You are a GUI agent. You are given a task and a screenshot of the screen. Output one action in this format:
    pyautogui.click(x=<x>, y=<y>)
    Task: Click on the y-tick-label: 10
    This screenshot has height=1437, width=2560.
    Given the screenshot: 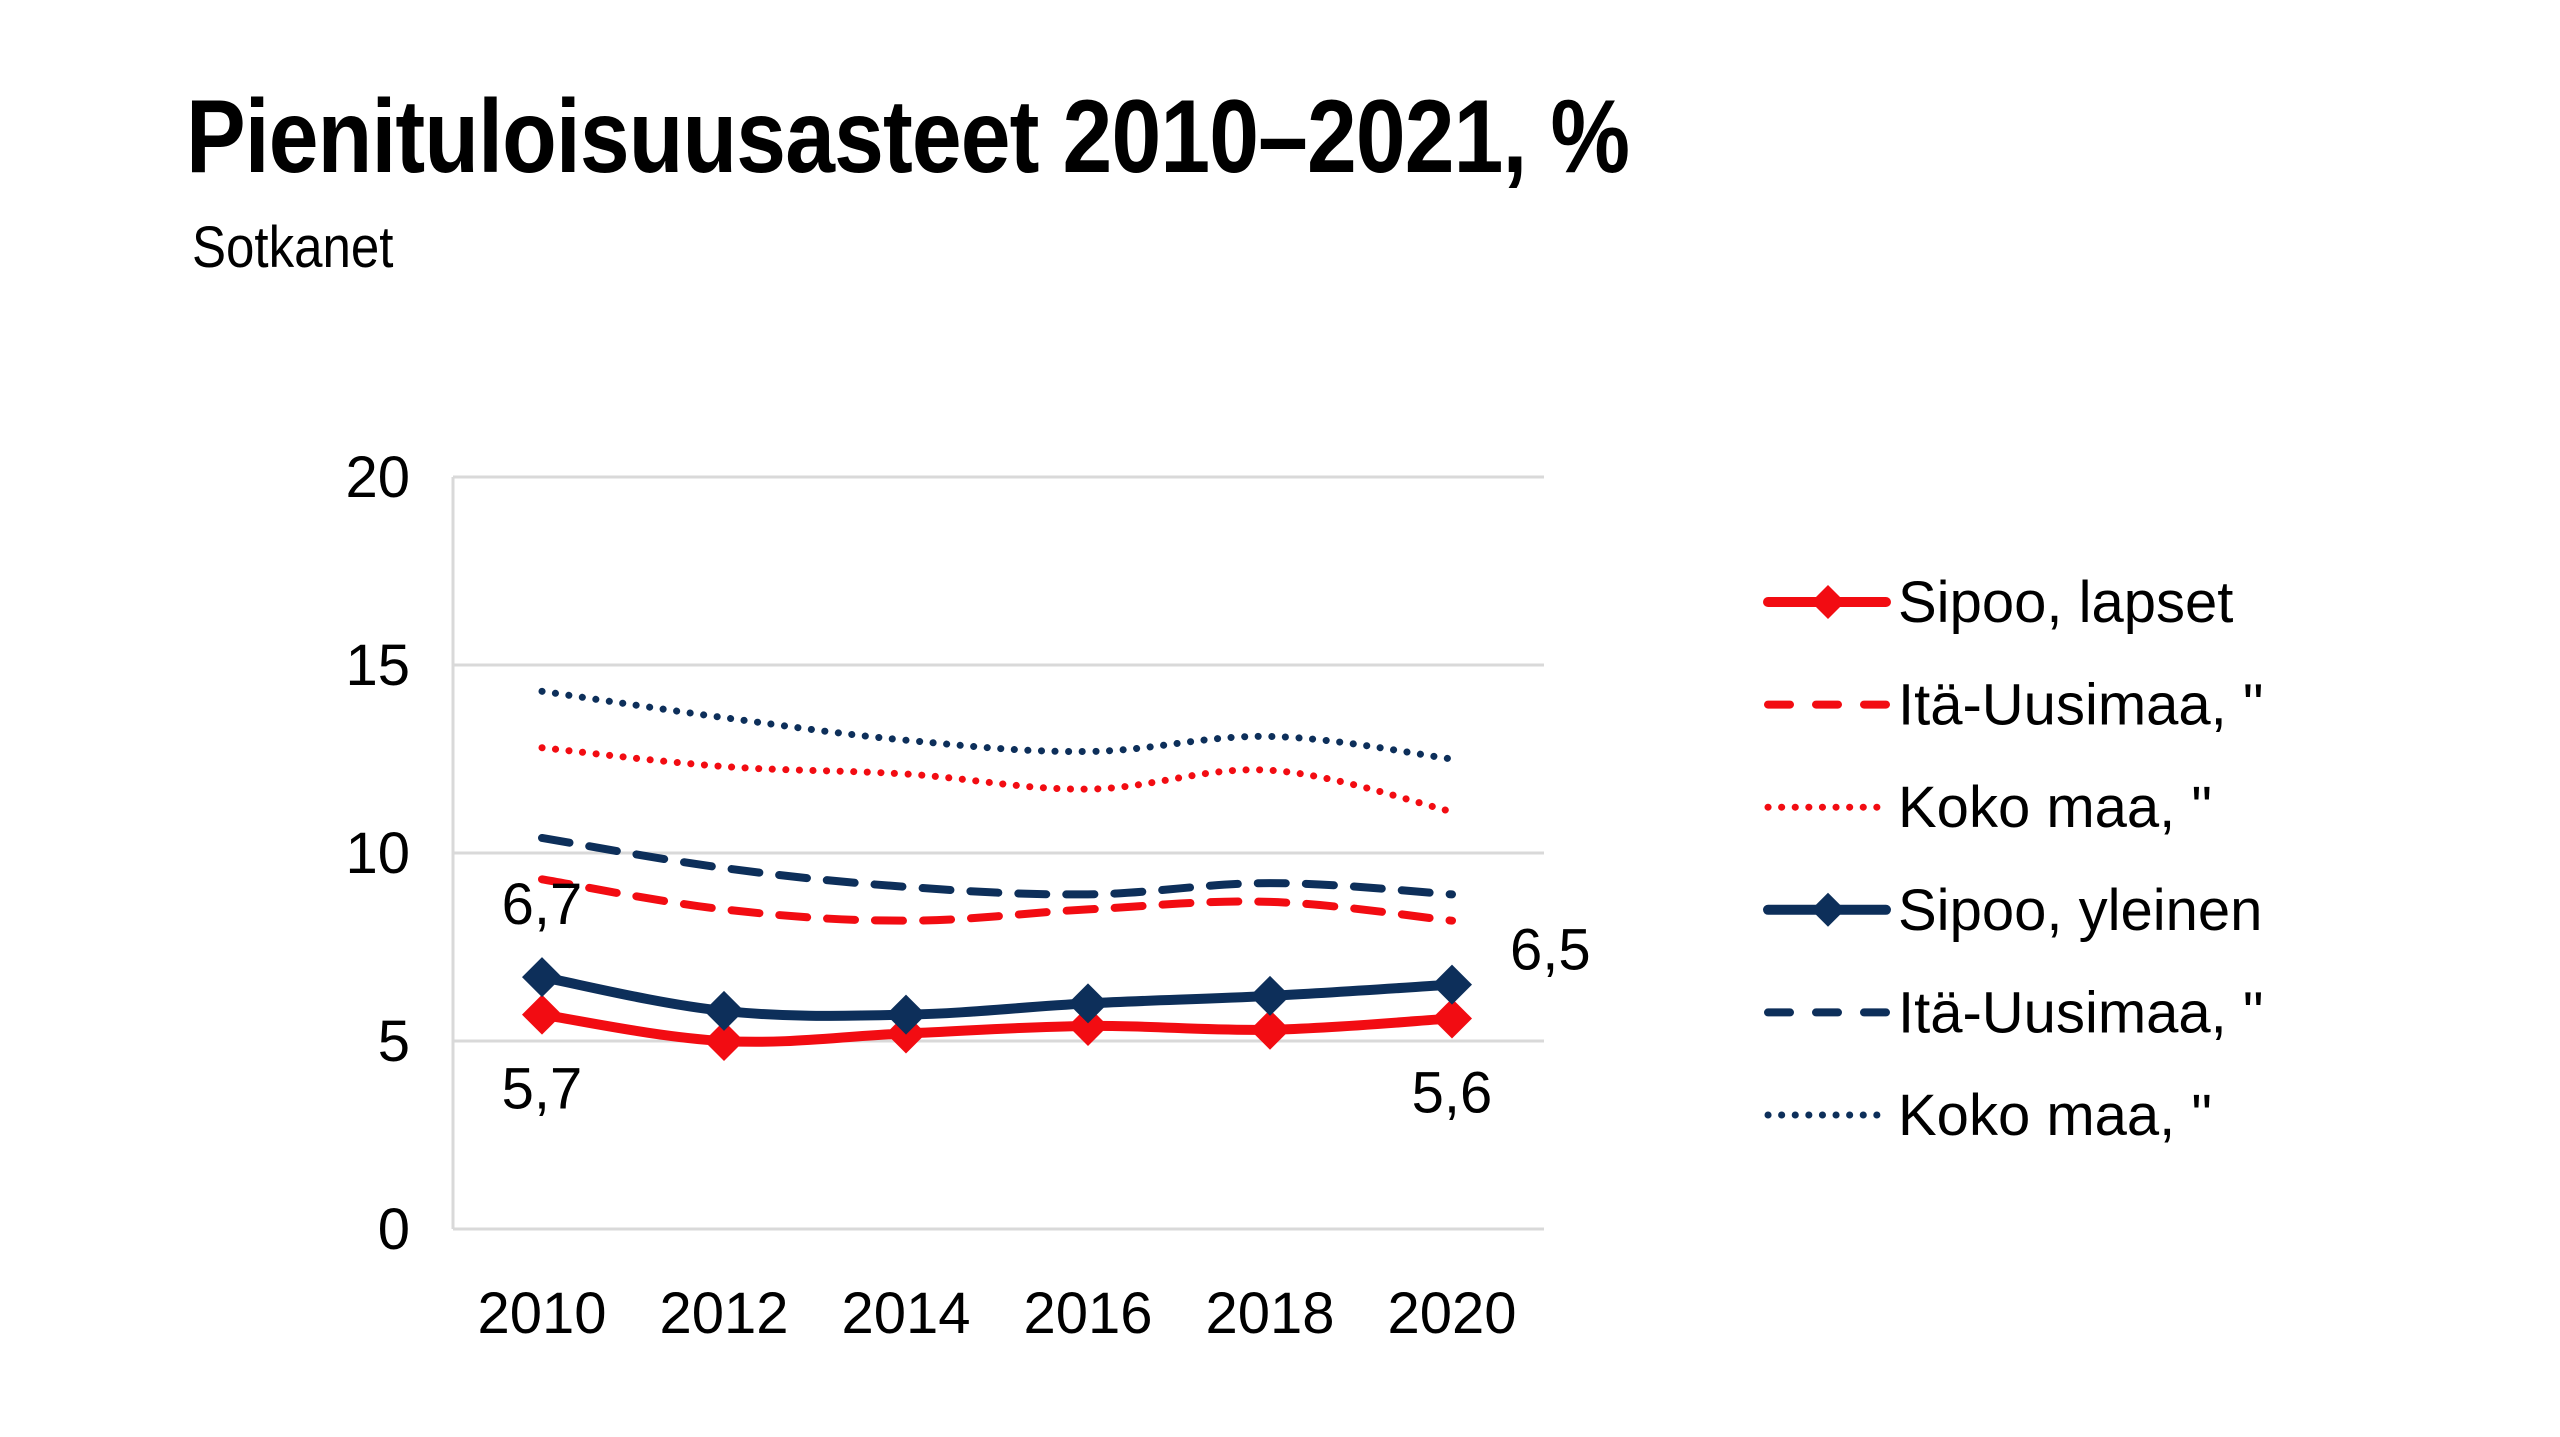 What is the action you would take?
    pyautogui.click(x=377, y=853)
    